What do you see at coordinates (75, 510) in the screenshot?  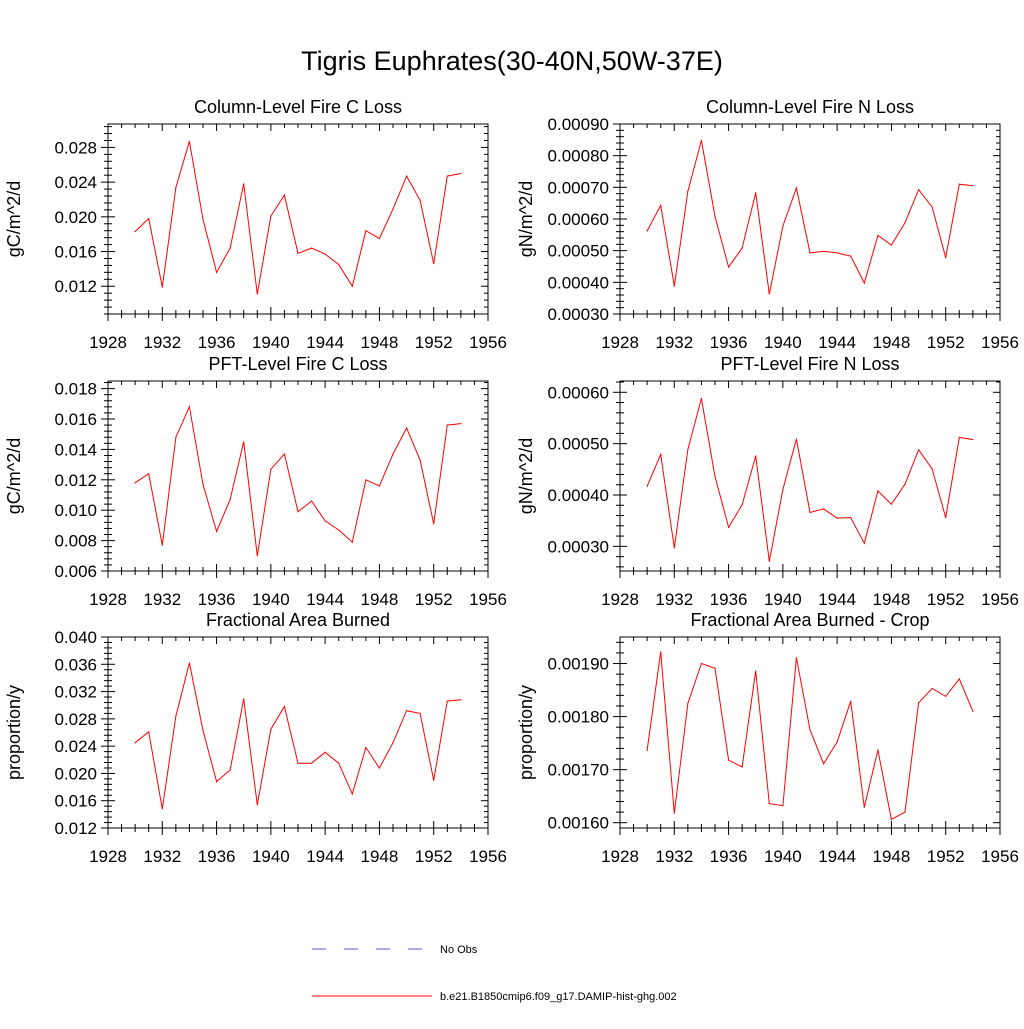 I see `y-tick-label: 0.010` at bounding box center [75, 510].